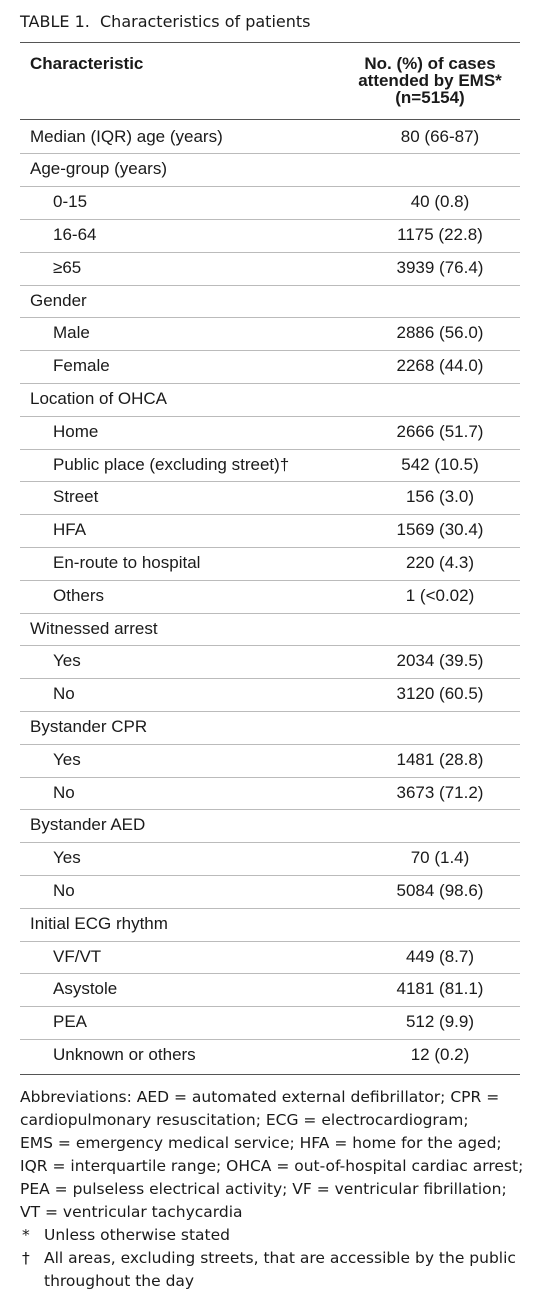 The width and height of the screenshot is (540, 1311). Describe the element at coordinates (440, 530) in the screenshot. I see `row-value: 1569 (30.4)` at that location.